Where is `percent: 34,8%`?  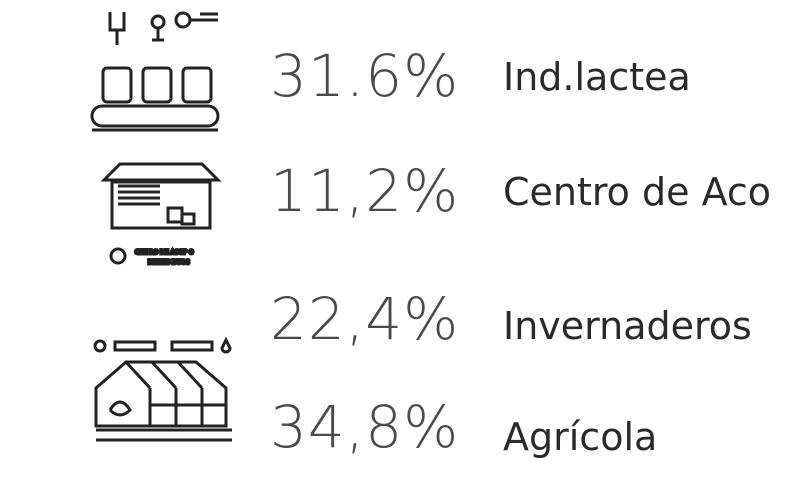
percent: 34,8% is located at coordinates (365, 427).